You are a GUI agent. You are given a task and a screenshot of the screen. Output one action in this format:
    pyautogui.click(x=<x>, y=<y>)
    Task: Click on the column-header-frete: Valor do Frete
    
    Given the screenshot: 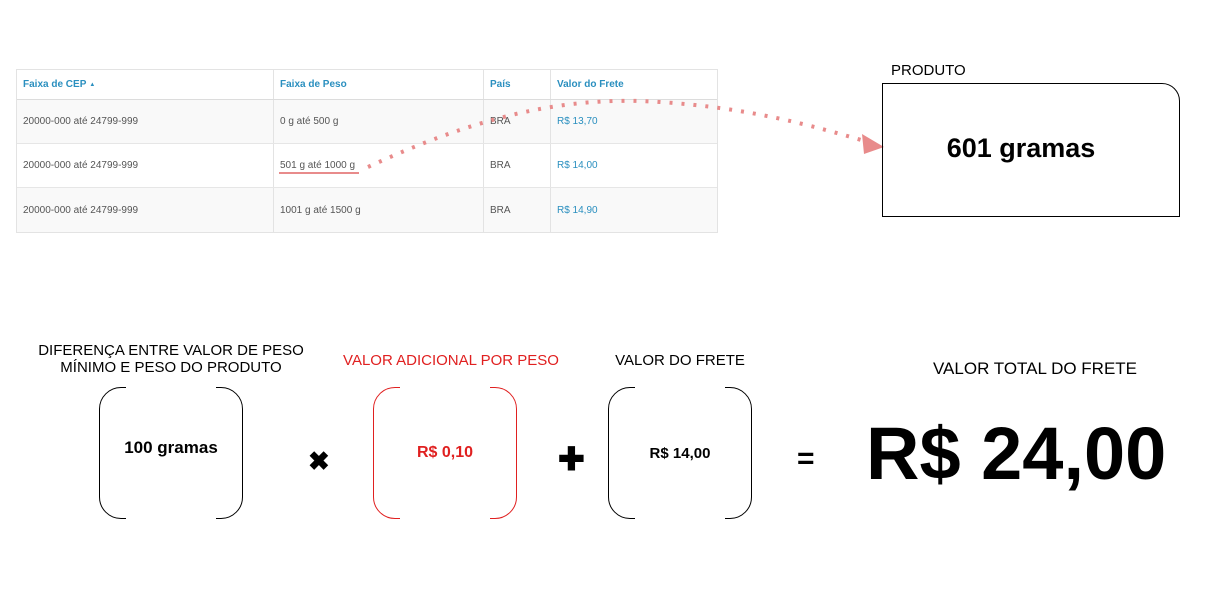 What is the action you would take?
    pyautogui.click(x=634, y=84)
    